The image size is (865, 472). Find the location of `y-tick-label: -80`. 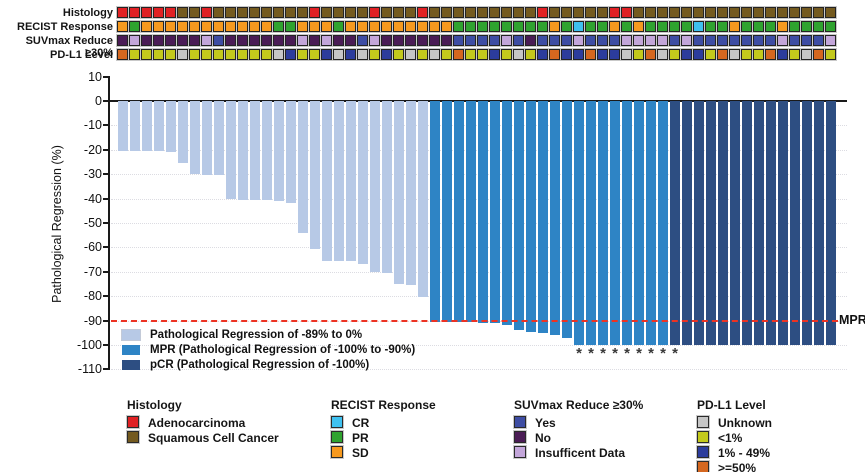

y-tick-label: -80 is located at coordinates (92, 296).